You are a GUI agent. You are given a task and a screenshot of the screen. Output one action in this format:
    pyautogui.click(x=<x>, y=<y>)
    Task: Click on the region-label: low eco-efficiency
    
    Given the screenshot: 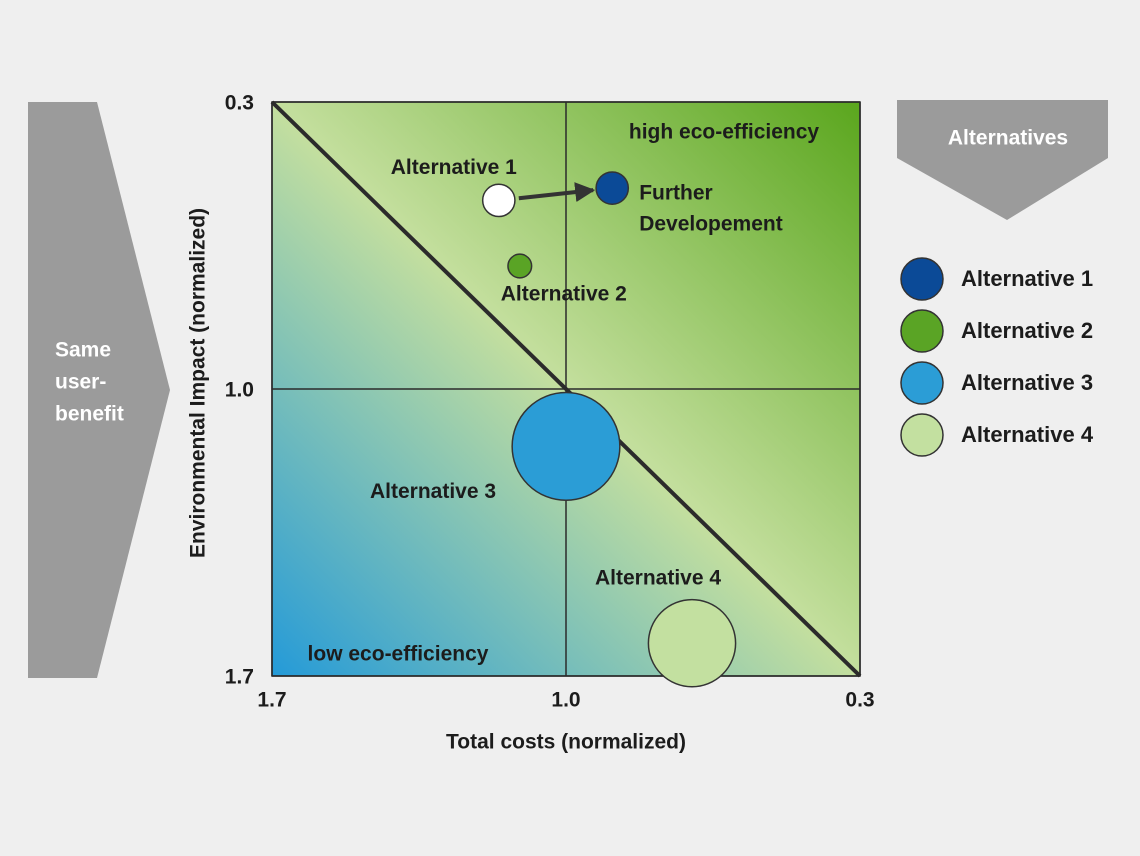 What is the action you would take?
    pyautogui.click(x=398, y=654)
    